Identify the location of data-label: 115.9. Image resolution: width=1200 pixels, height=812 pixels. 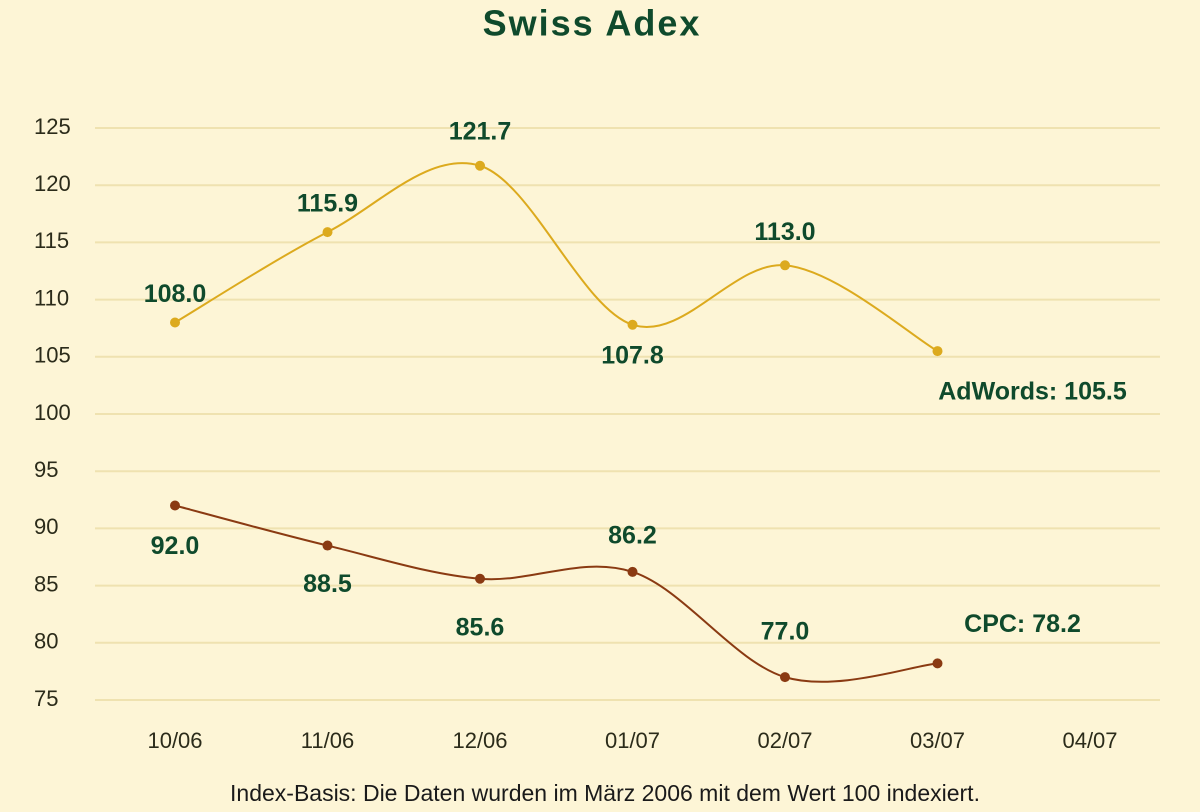
(327, 204).